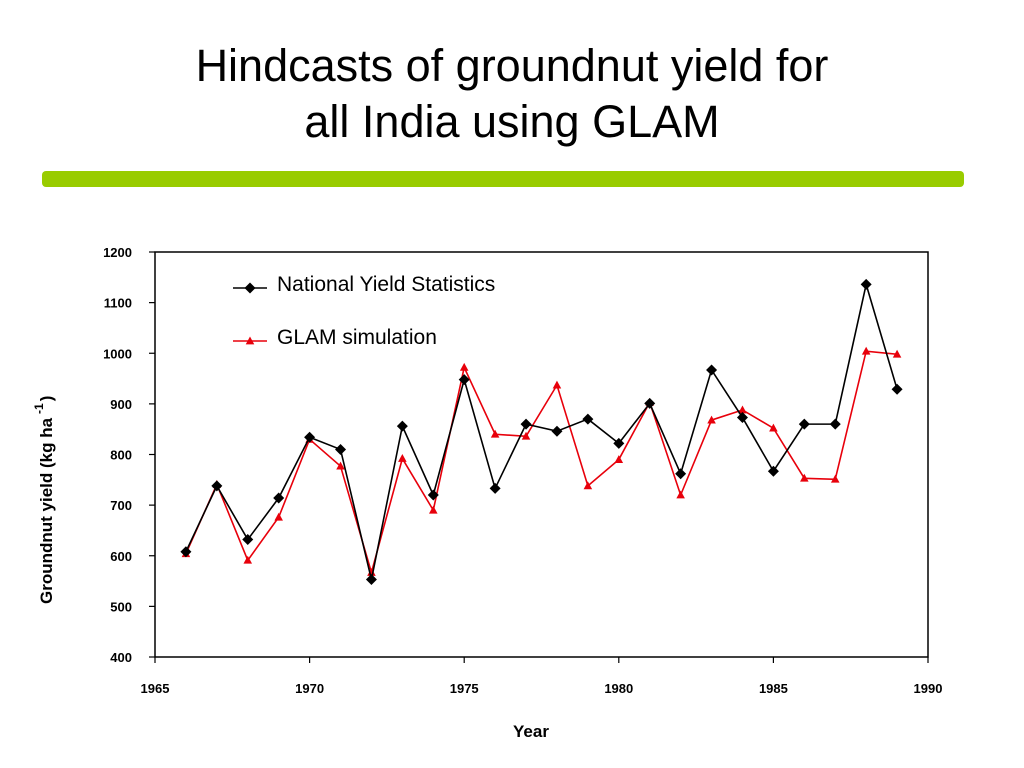 The height and width of the screenshot is (768, 1024). I want to click on y-tick-label: 600, so click(121, 556).